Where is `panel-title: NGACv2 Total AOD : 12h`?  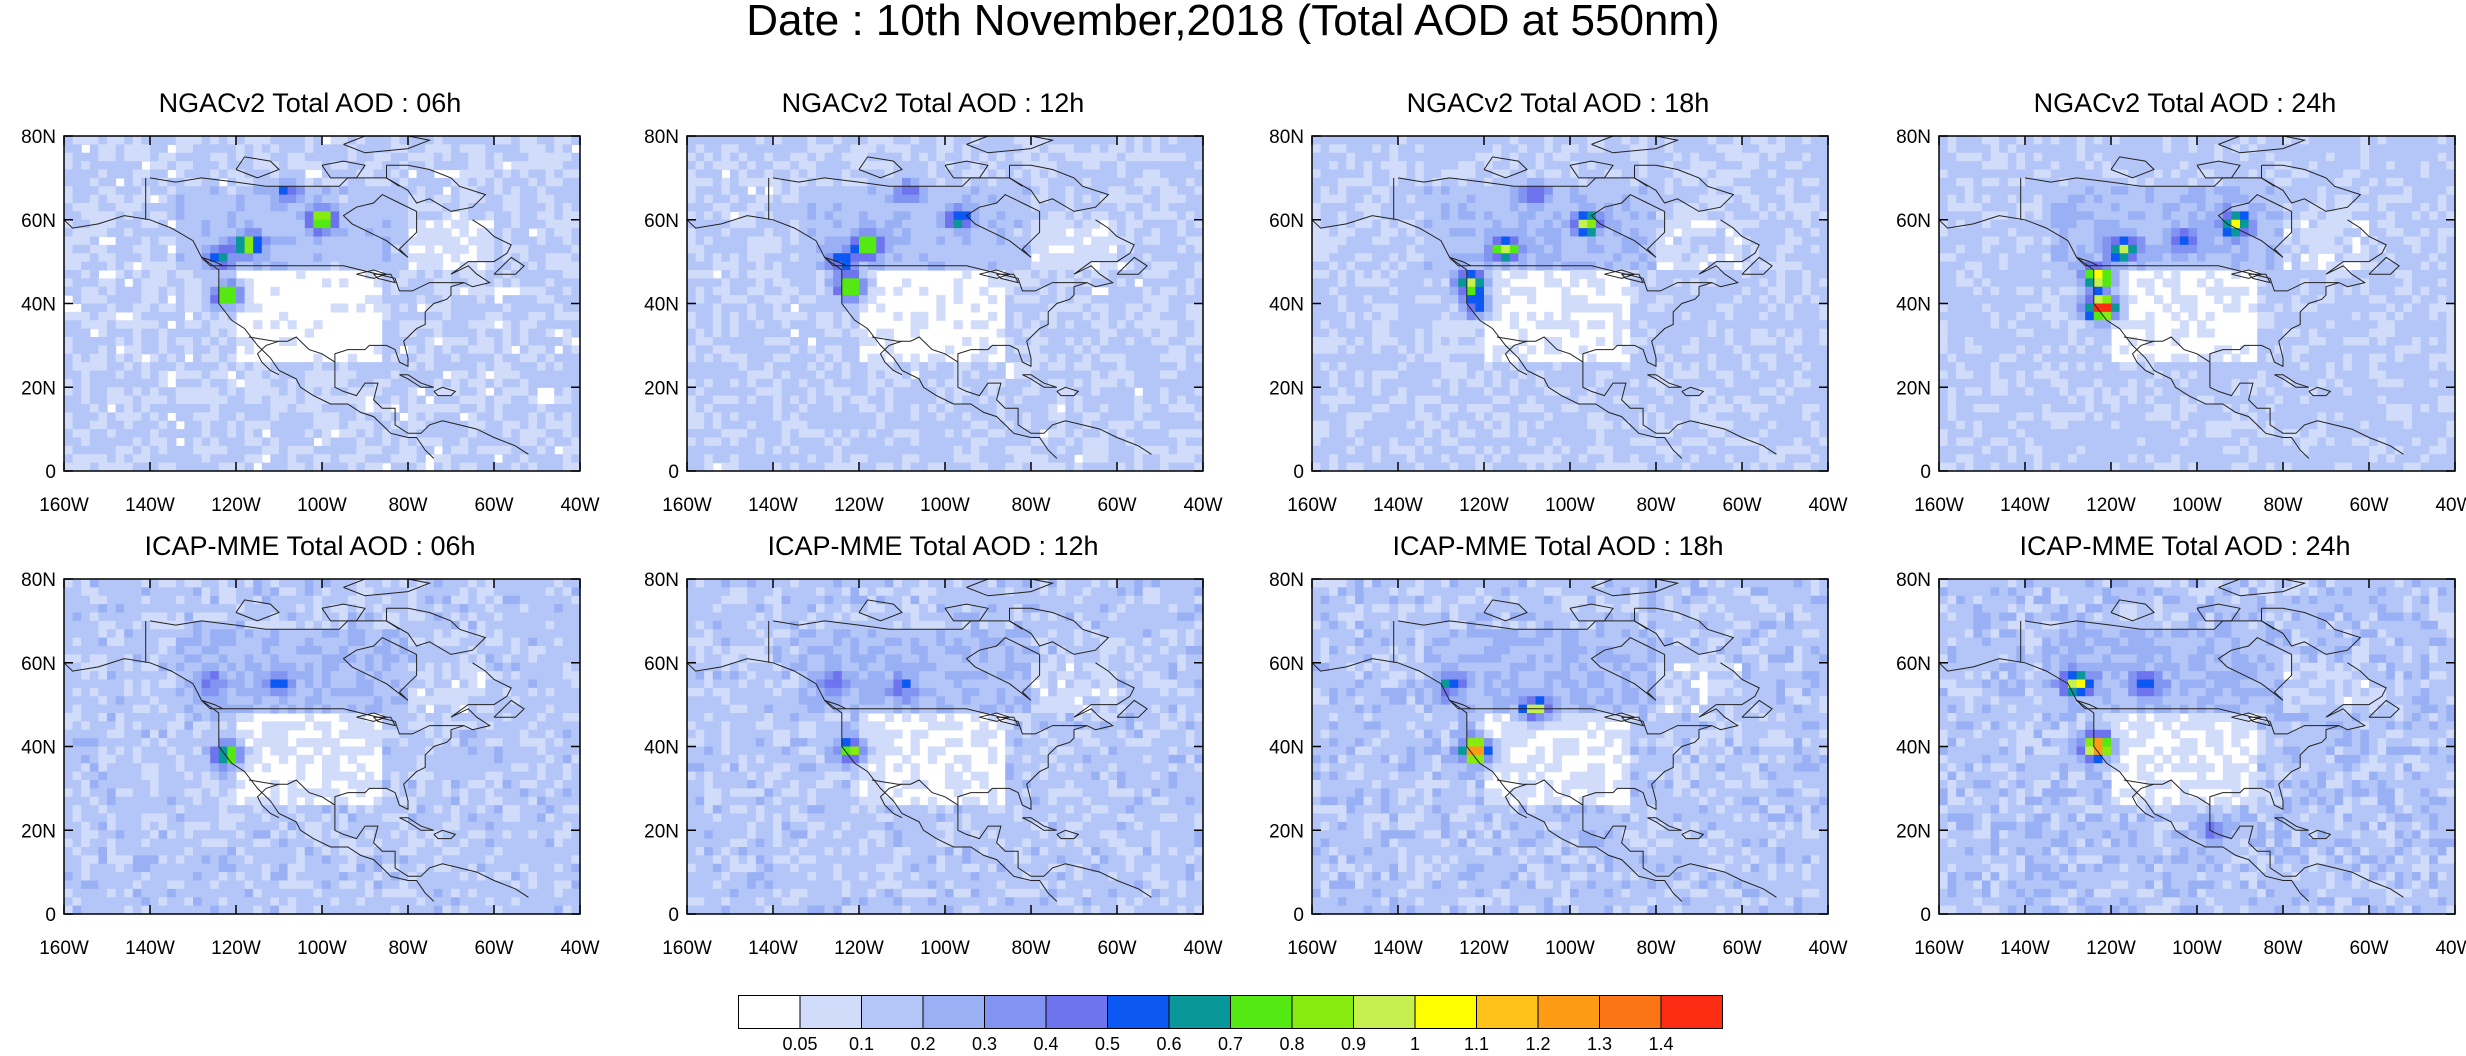
panel-title: NGACv2 Total AOD : 12h is located at coordinates (933, 103).